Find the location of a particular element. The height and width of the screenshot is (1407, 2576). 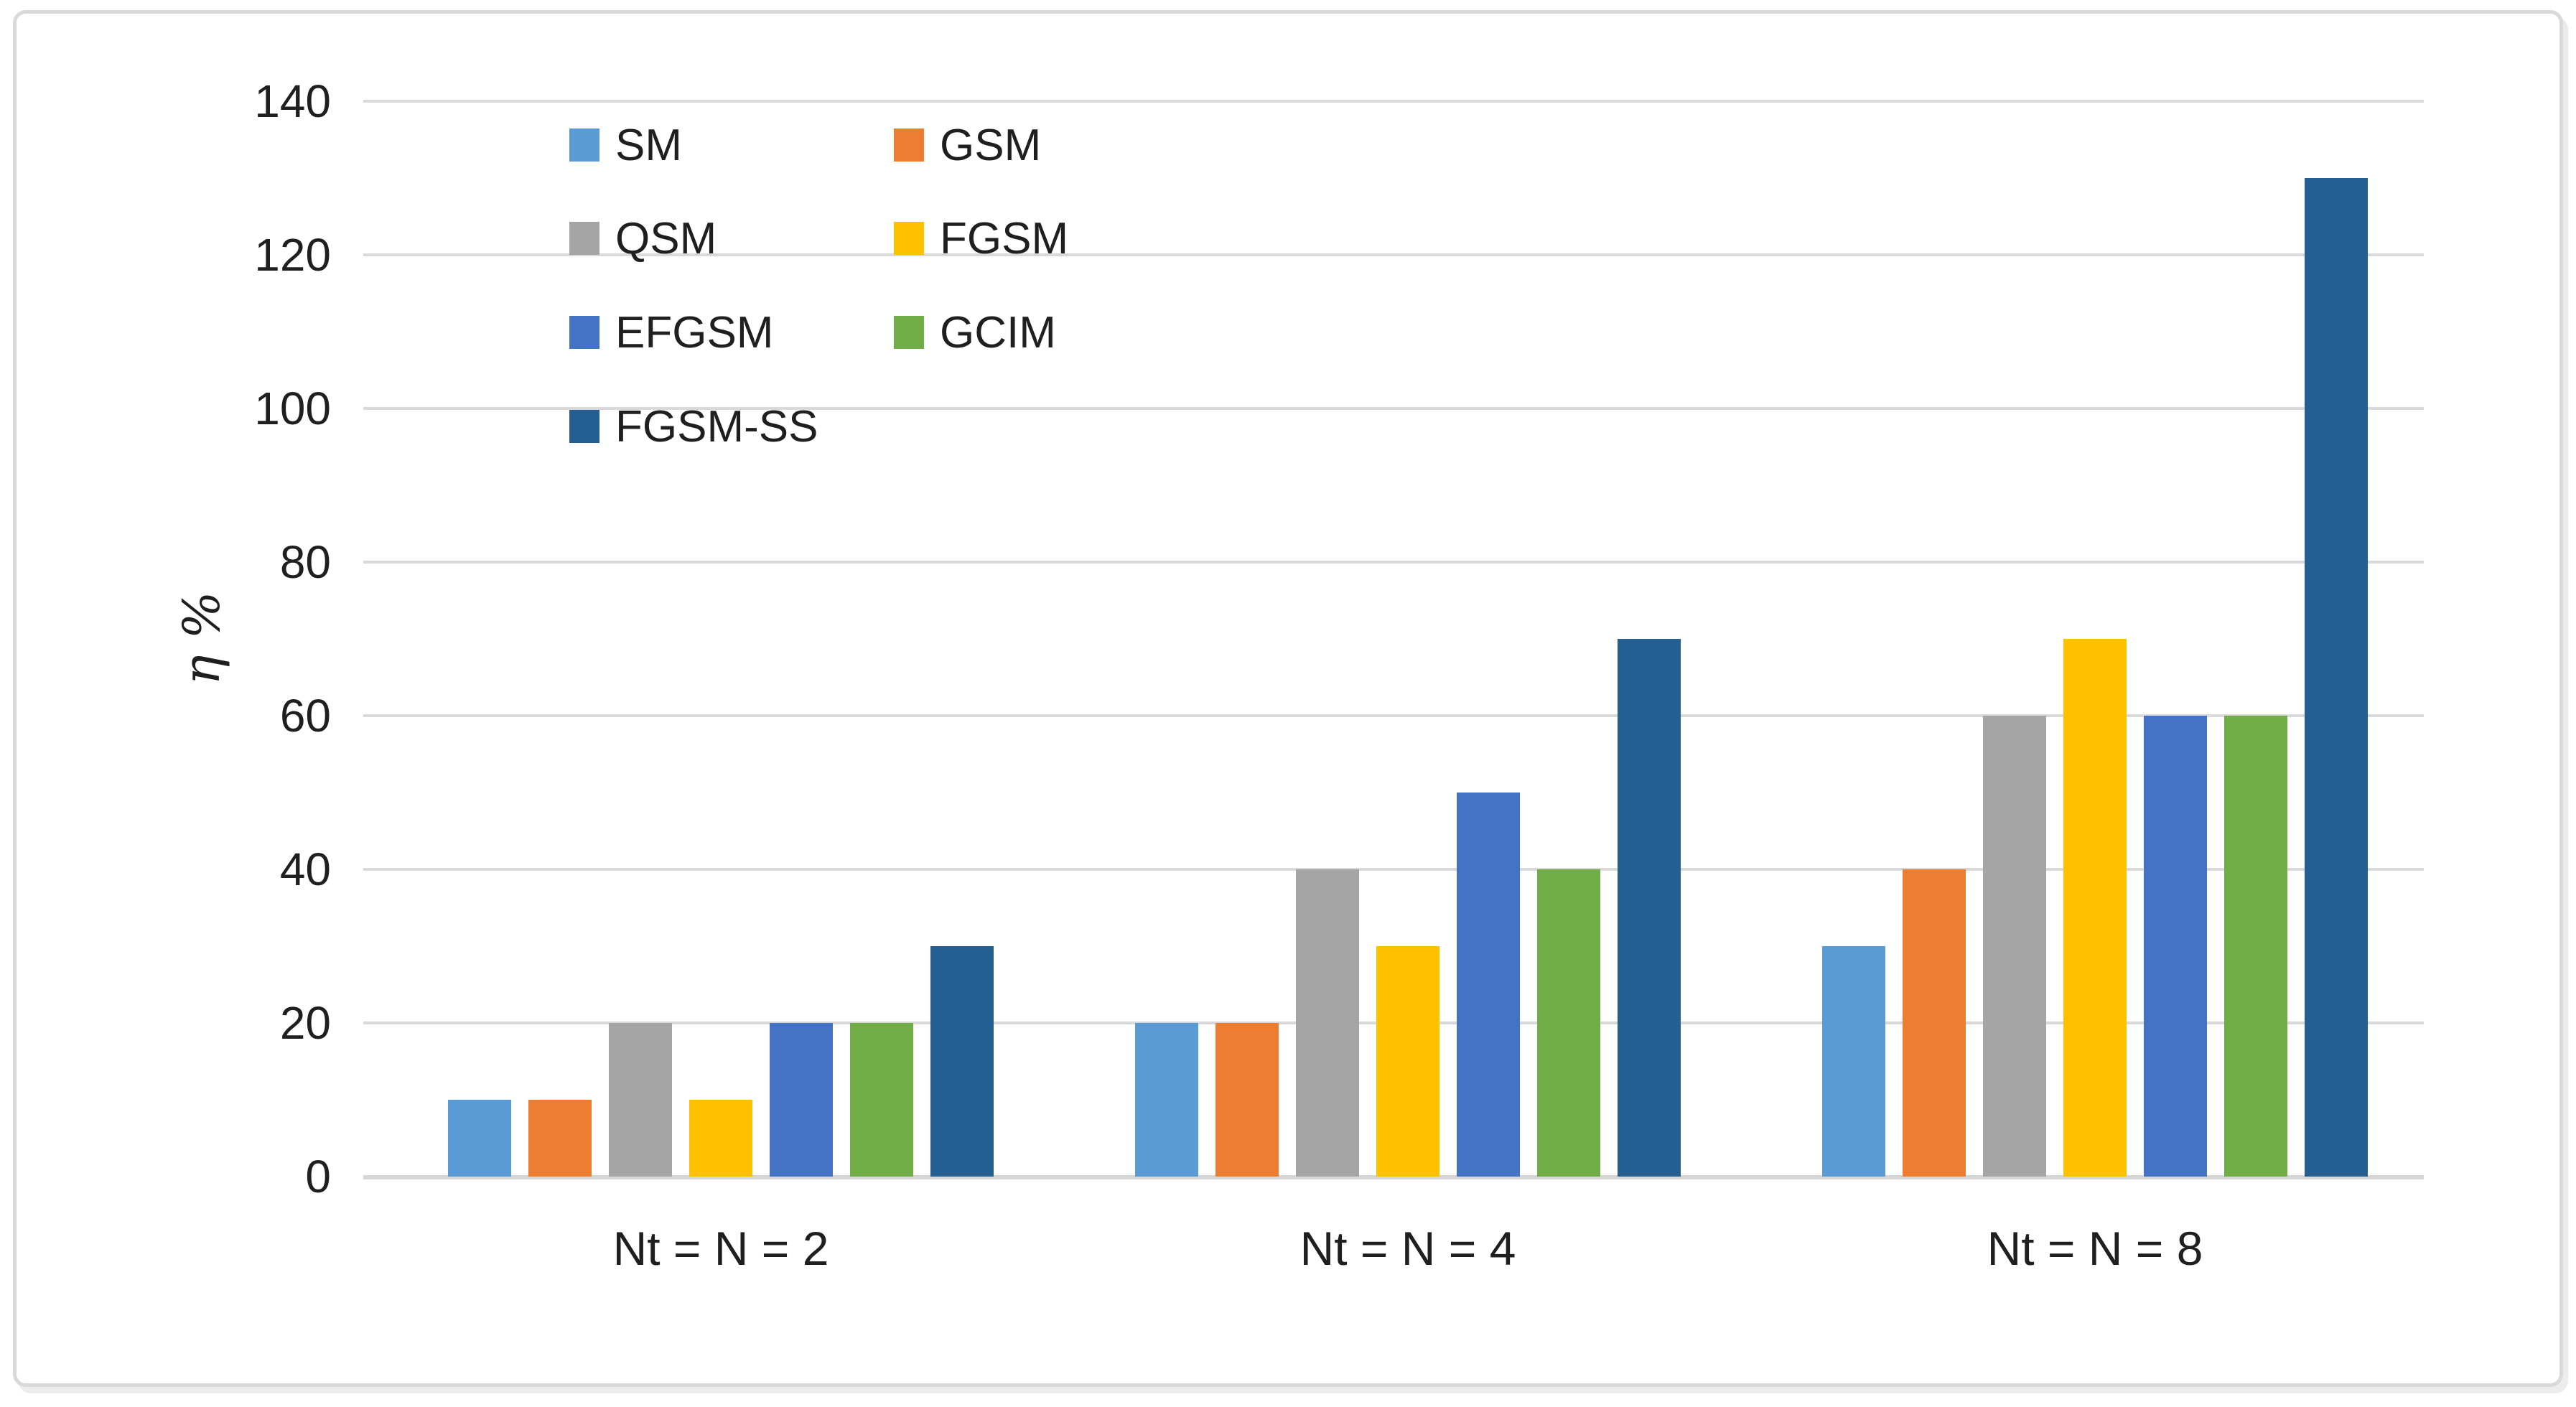

legend-item-gsm: GSM is located at coordinates (967, 145).